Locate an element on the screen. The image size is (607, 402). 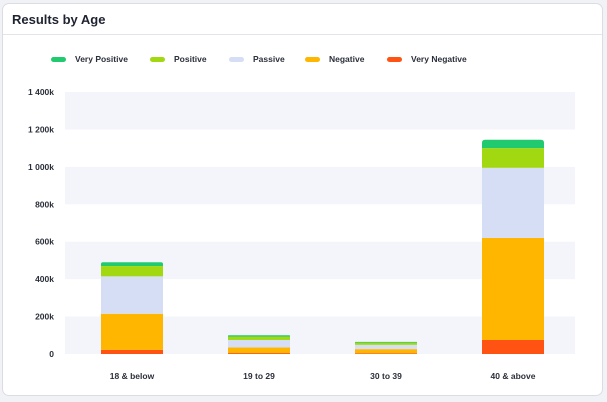
legend-item-positive: Positive is located at coordinates (178, 59).